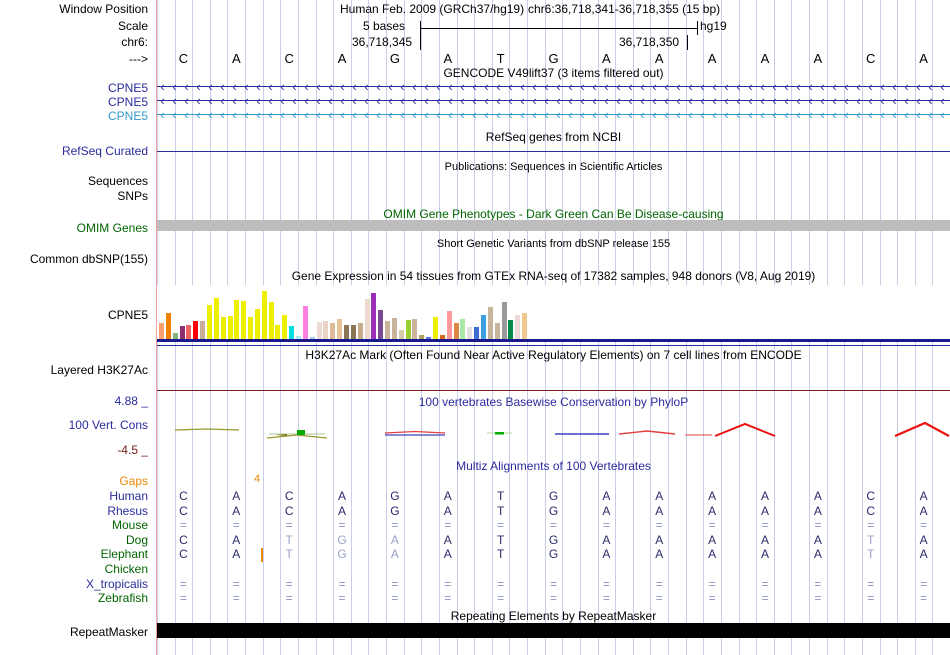 This screenshot has height=655, width=950. I want to click on species-label-x_tropicalis: X_tropicalis, so click(116, 583).